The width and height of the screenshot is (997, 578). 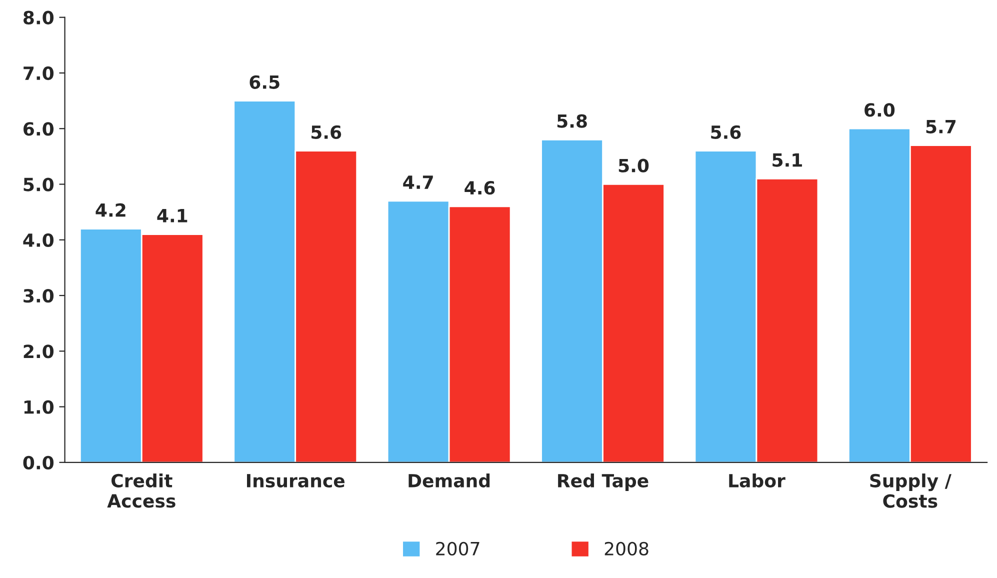 I want to click on data-label: 6.0, so click(x=879, y=110).